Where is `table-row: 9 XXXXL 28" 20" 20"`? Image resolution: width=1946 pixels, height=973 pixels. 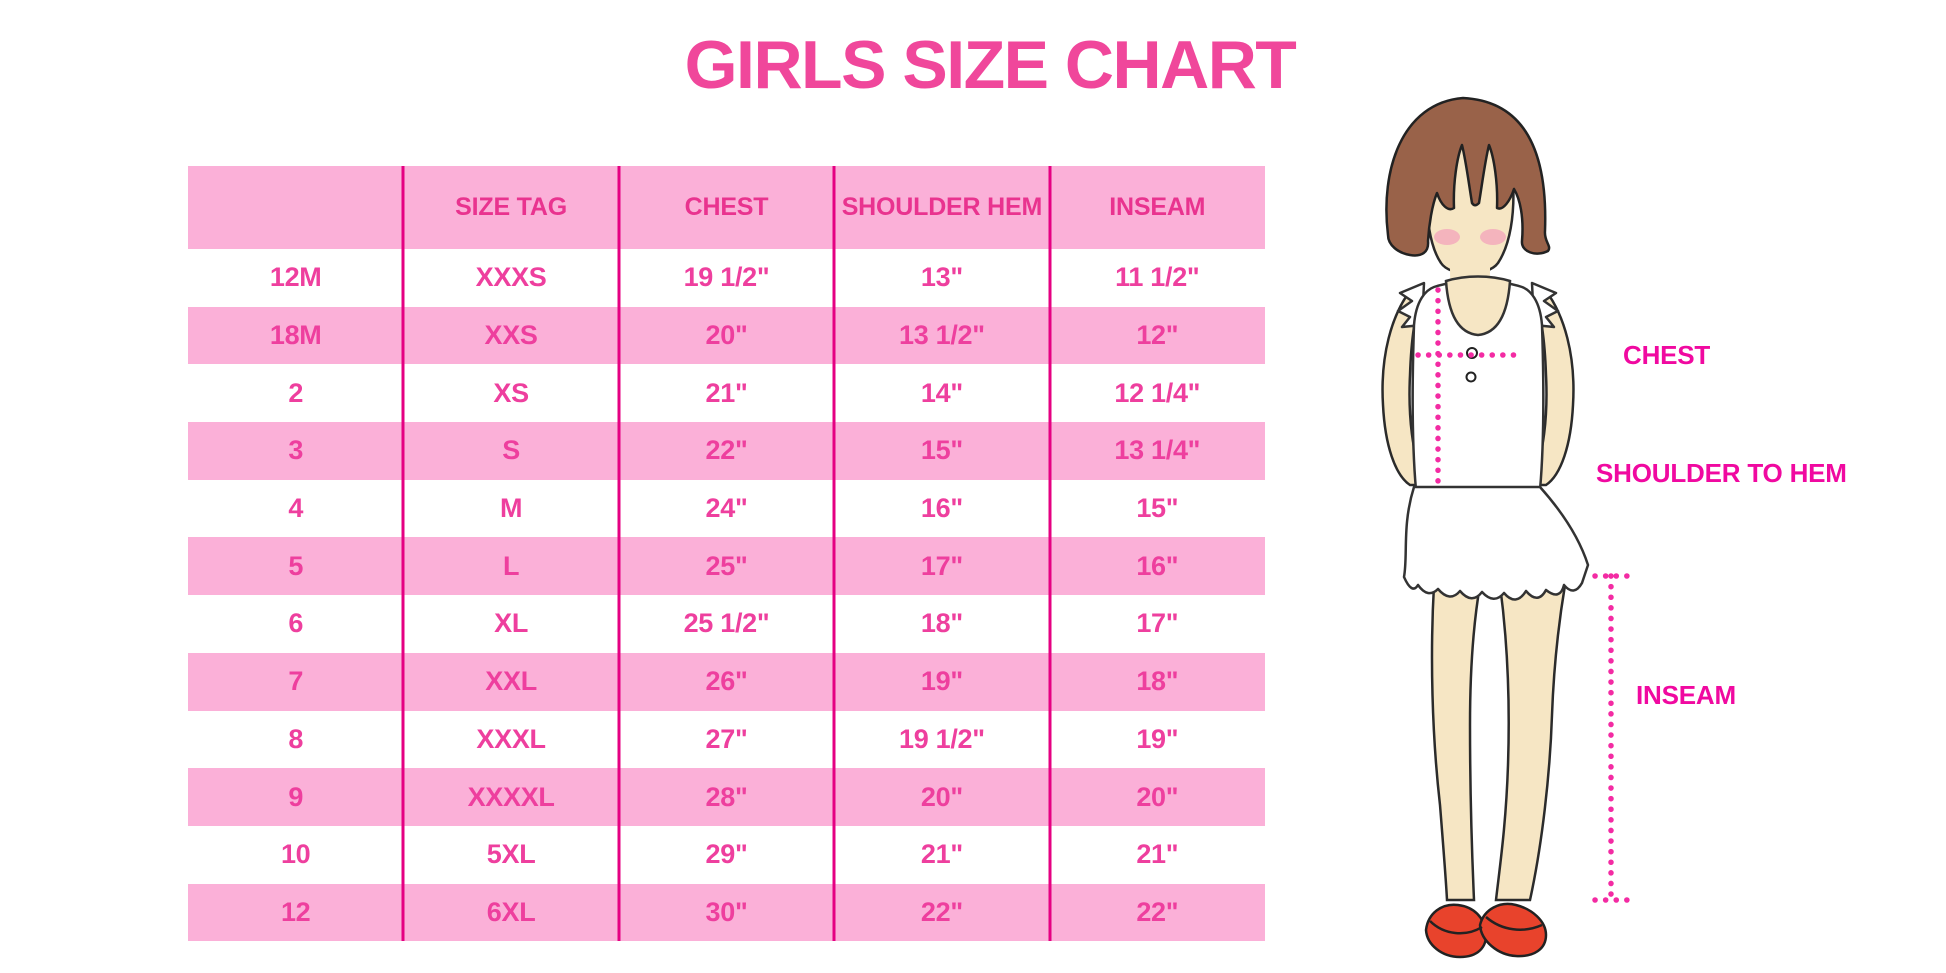 table-row: 9 XXXXL 28" 20" 20" is located at coordinates (726, 797).